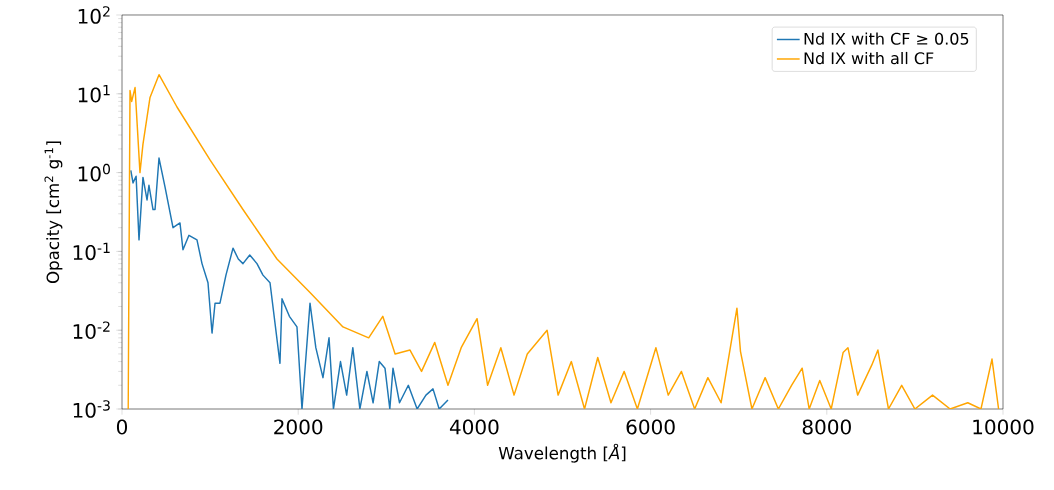  I want to click on y-tick-label: 10$^{1}$, so click(94, 94).